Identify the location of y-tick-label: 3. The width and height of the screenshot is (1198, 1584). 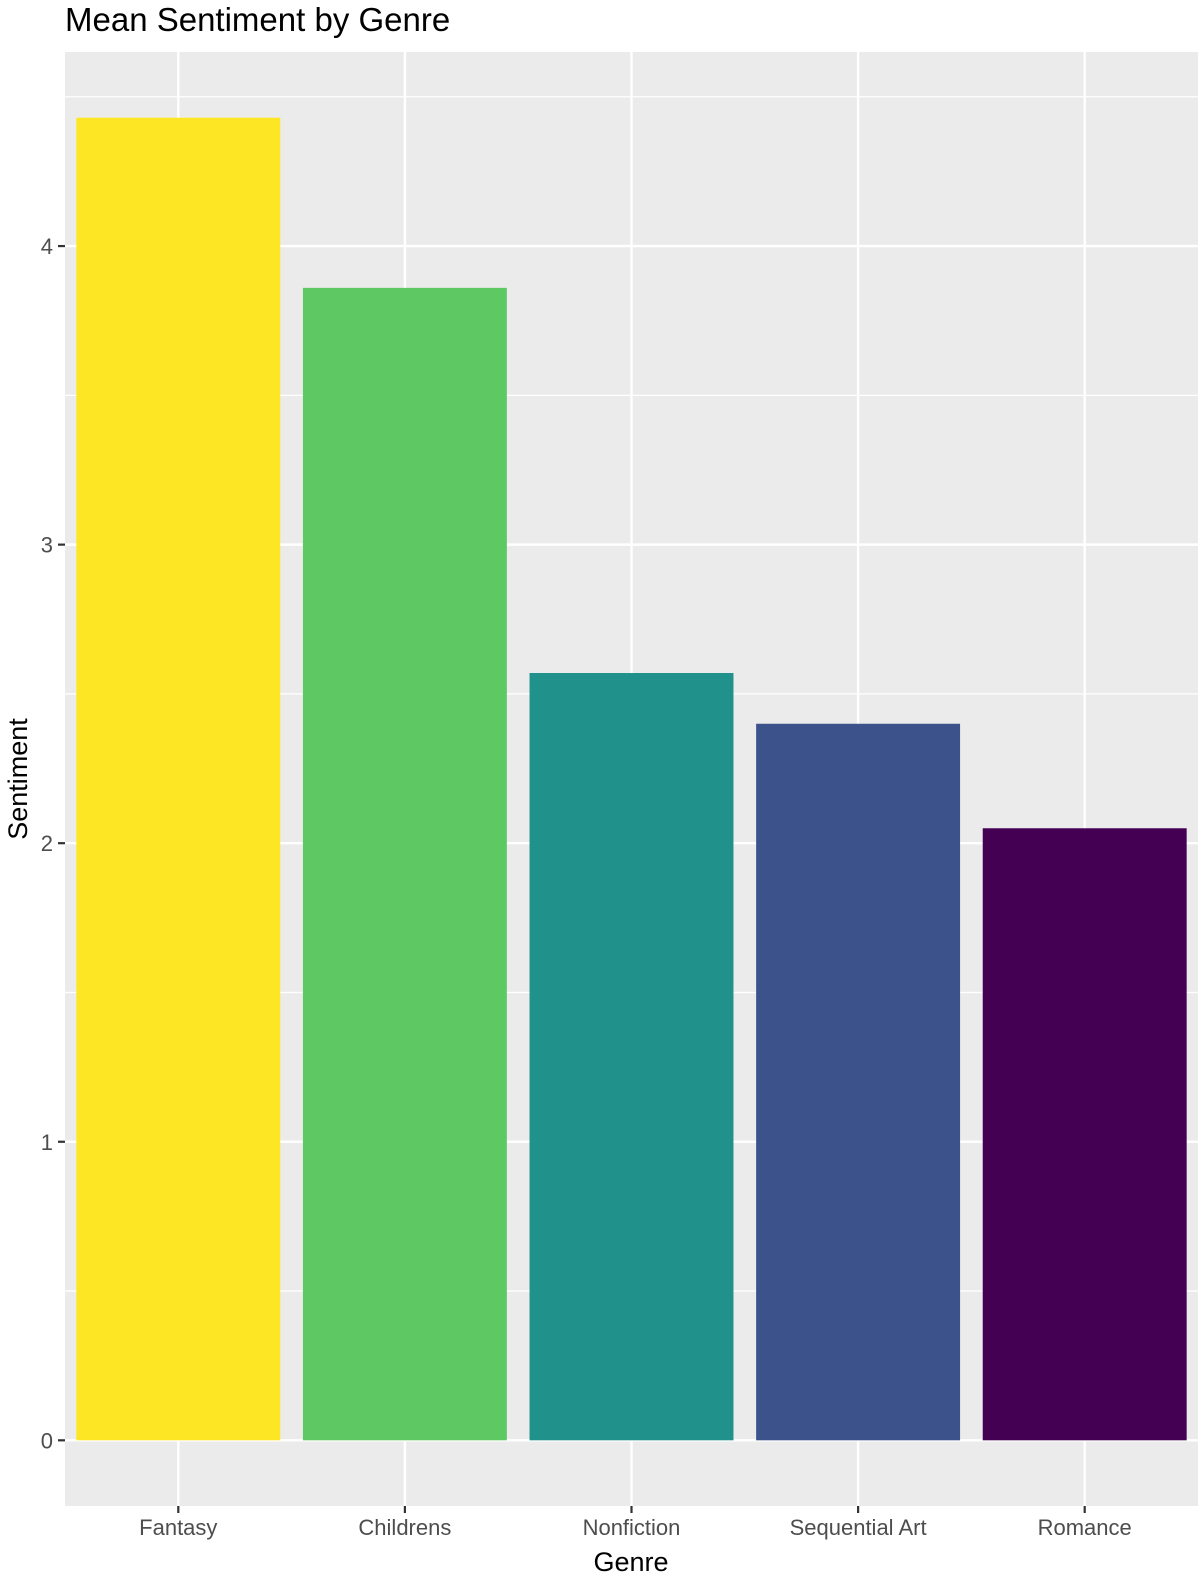
(47, 545).